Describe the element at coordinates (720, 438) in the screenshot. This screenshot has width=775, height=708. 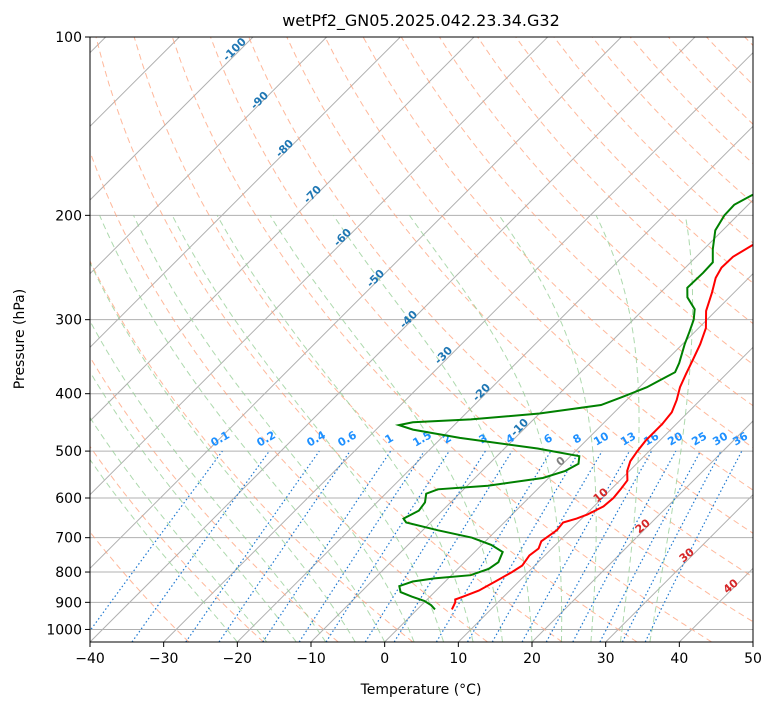
I see `mixing-ratio-label: 30` at that location.